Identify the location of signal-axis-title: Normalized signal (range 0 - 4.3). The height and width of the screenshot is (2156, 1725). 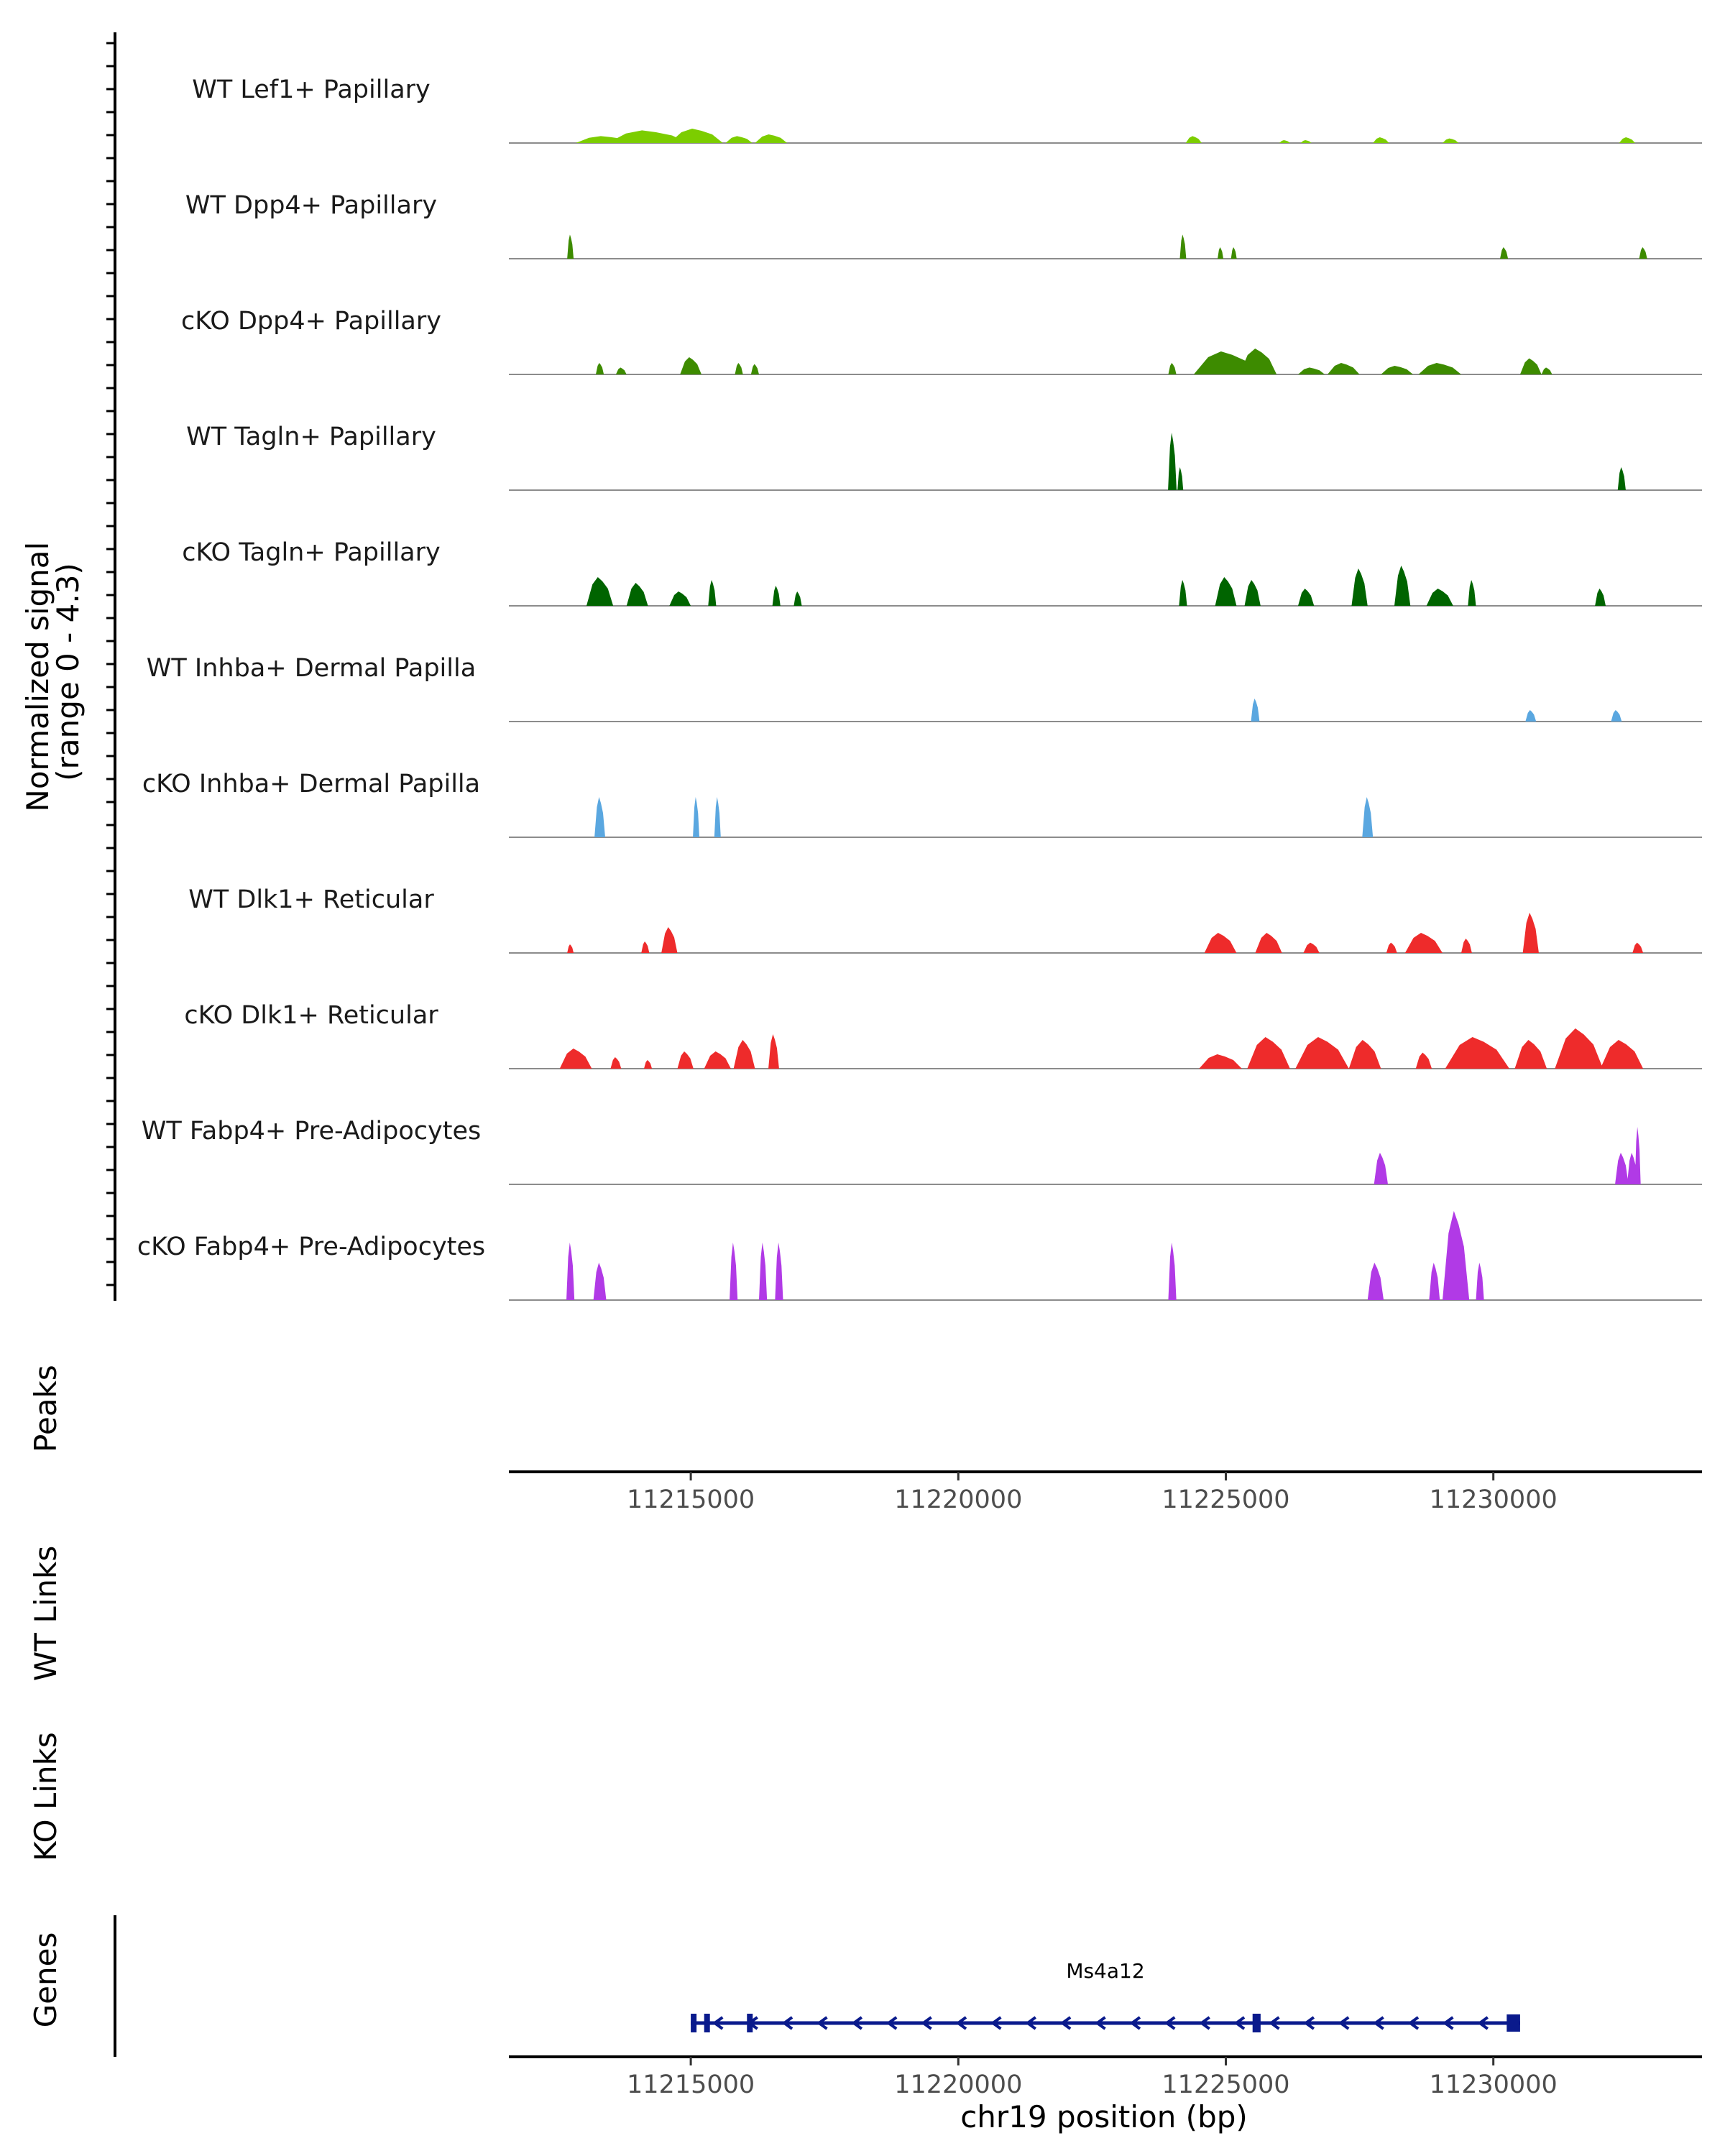
(53, 671).